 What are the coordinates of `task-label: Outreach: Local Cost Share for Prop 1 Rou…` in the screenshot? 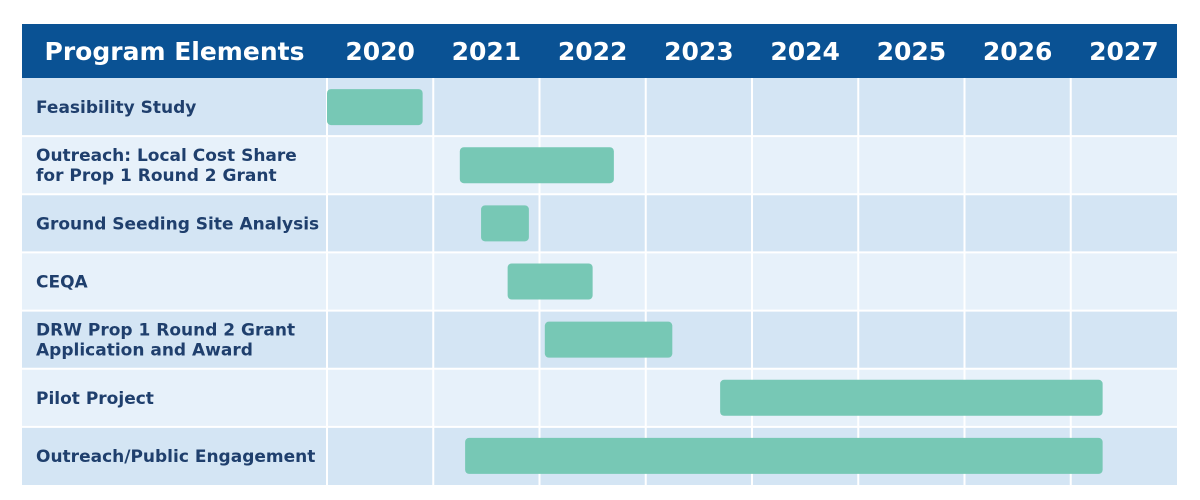 It's located at (166, 166).